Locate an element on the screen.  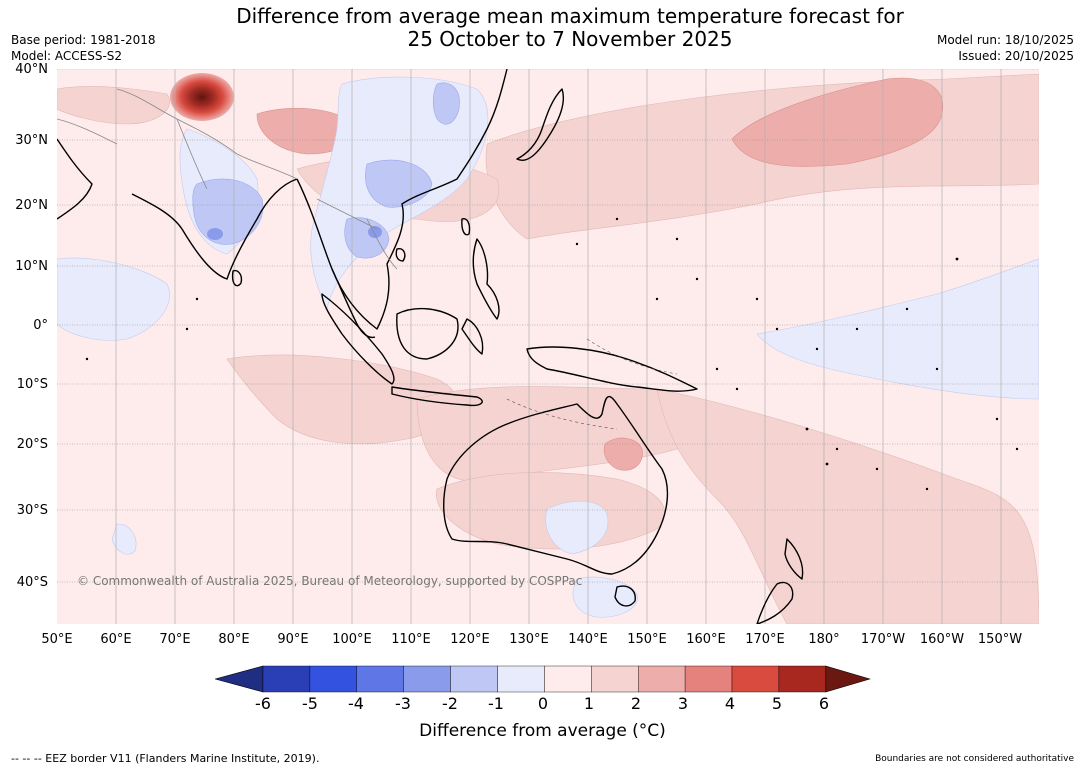
colorbar-tick: 0 is located at coordinates (543, 703).